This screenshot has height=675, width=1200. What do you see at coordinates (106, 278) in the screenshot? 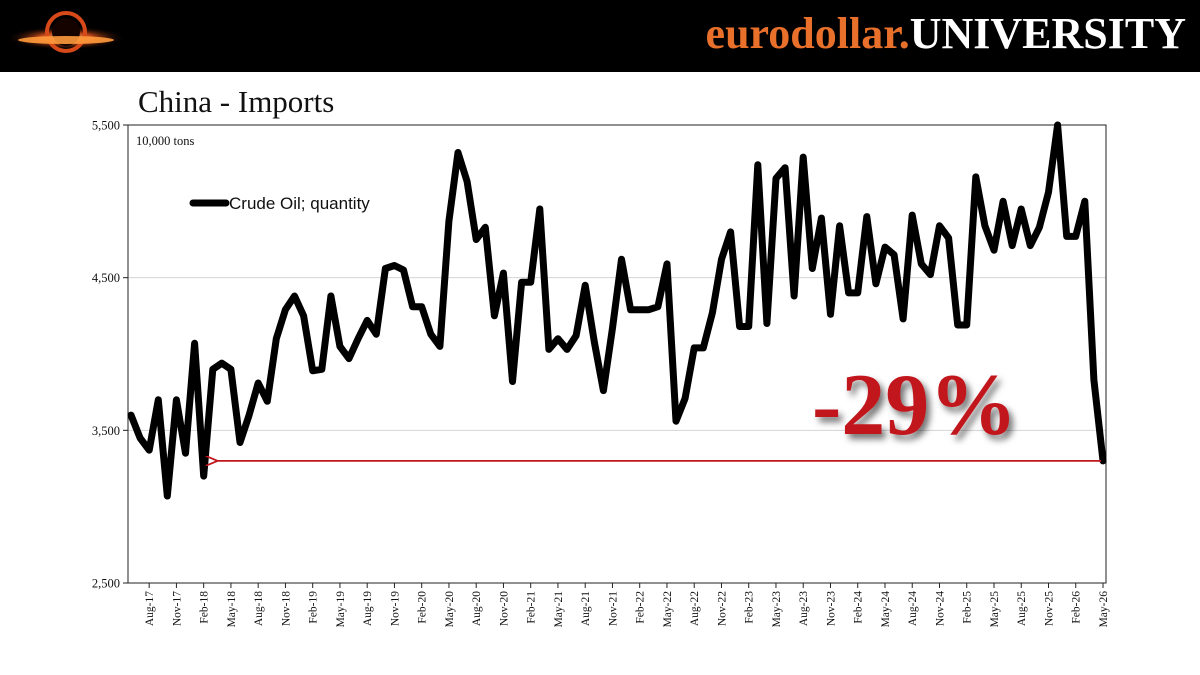
I see `y-tick-label: 4,500` at bounding box center [106, 278].